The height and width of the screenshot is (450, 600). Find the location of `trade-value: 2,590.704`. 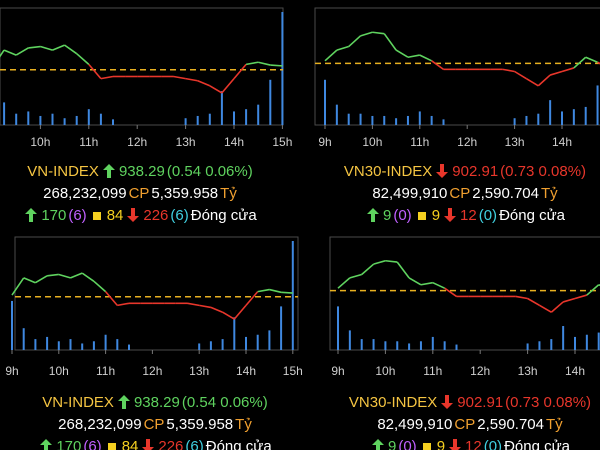

trade-value: 2,590.704 is located at coordinates (505, 193).